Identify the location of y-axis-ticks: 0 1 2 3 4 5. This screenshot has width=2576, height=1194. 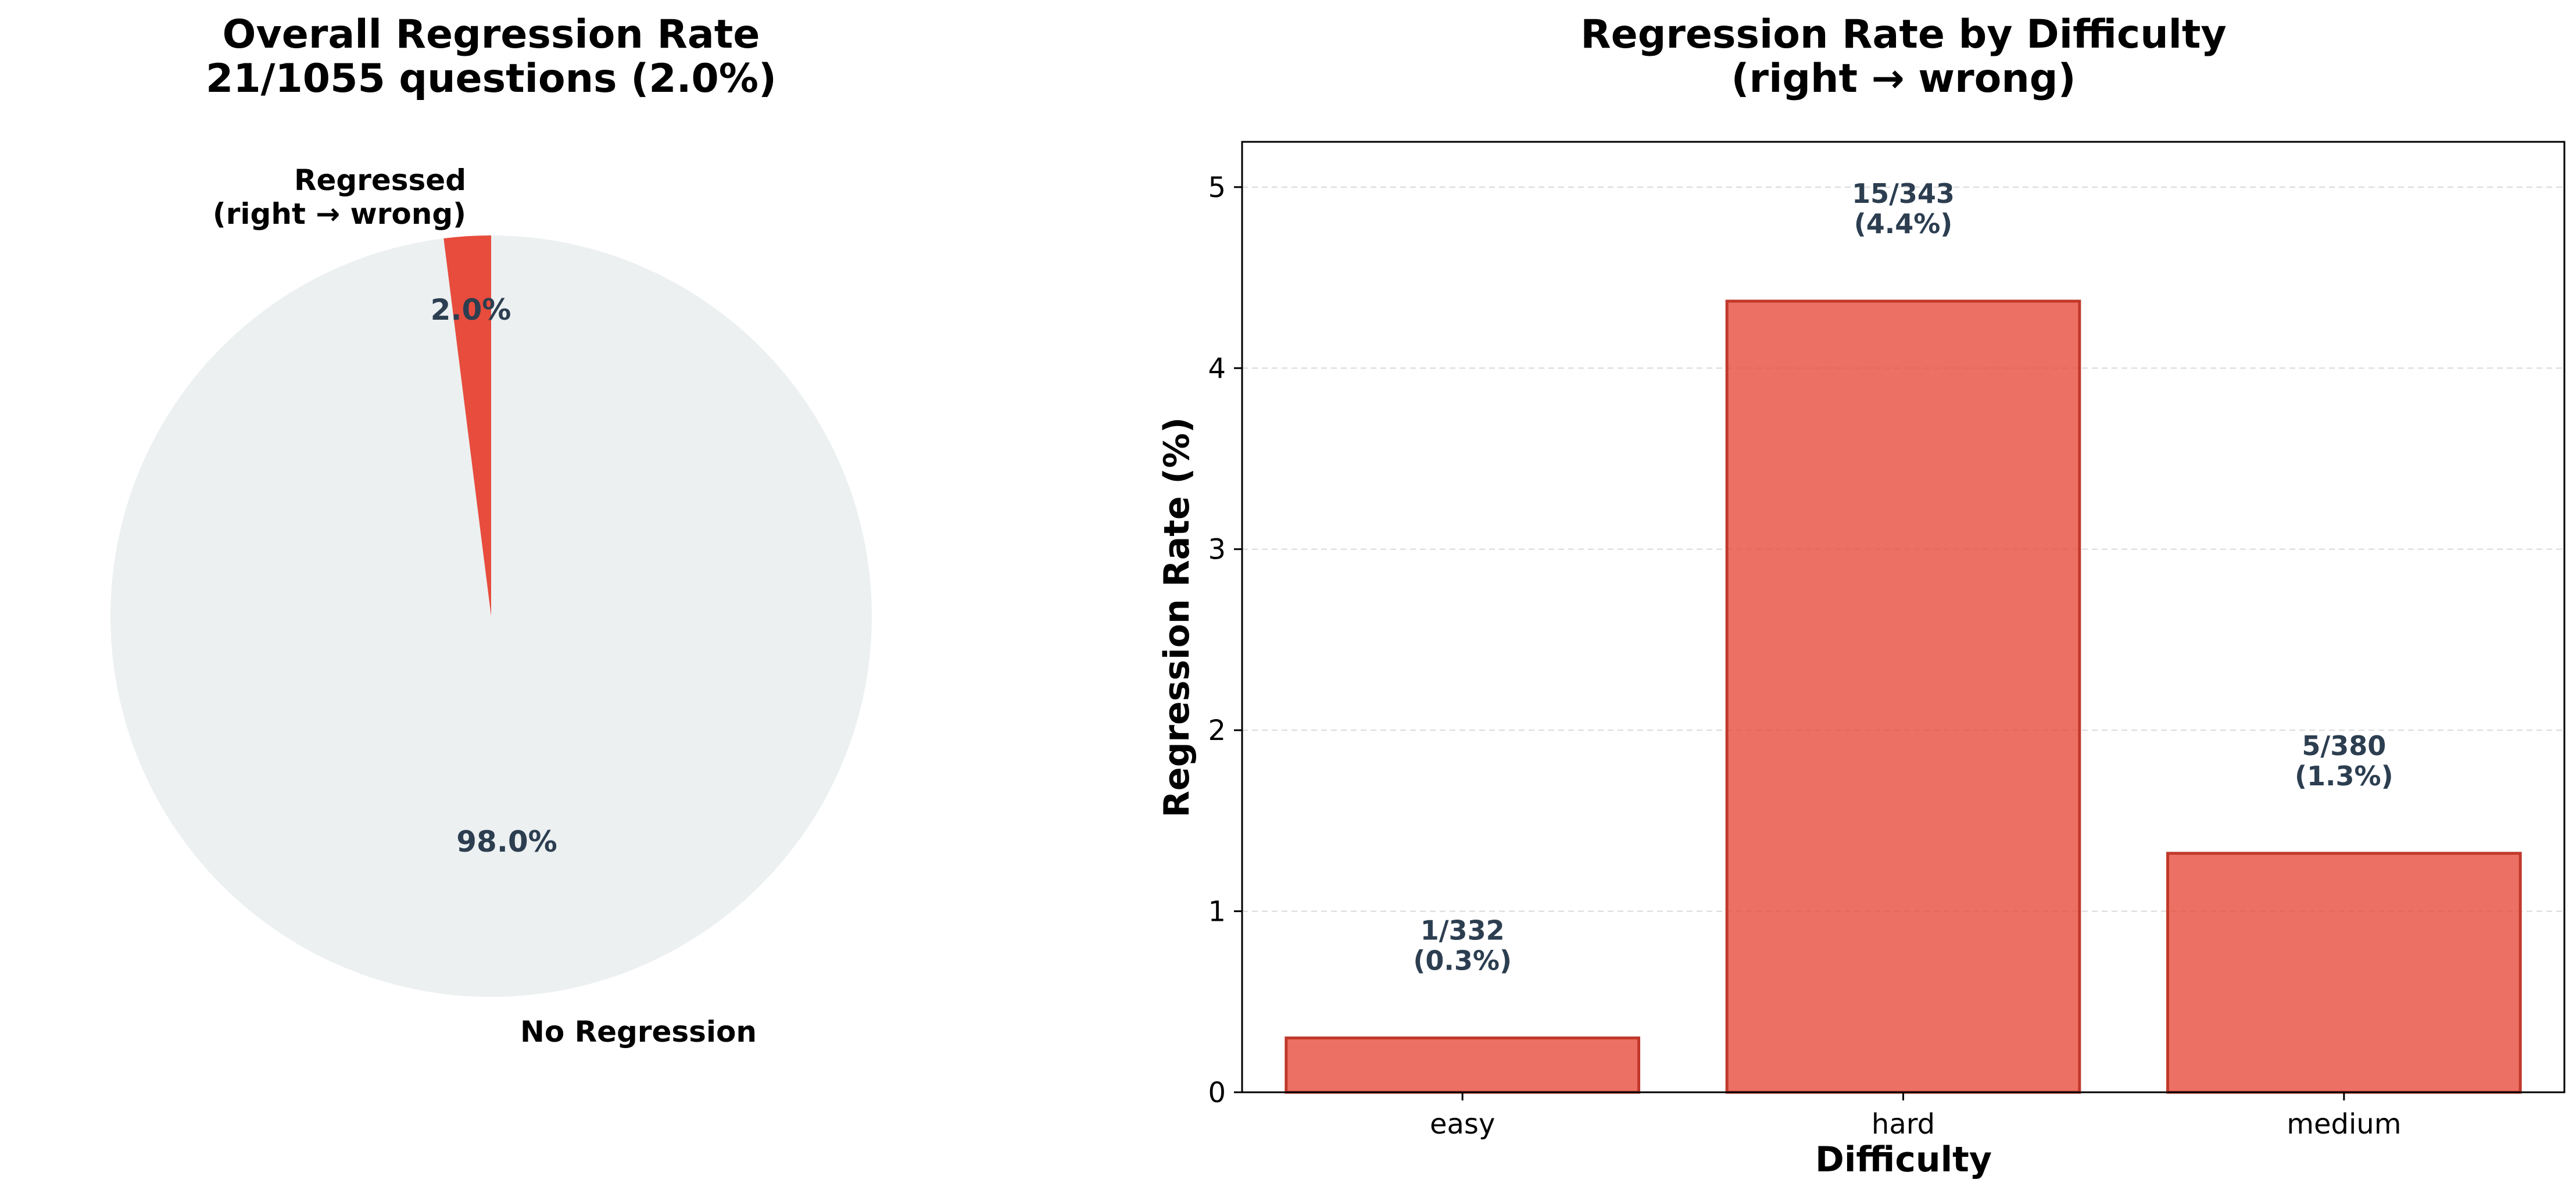
(1225, 640).